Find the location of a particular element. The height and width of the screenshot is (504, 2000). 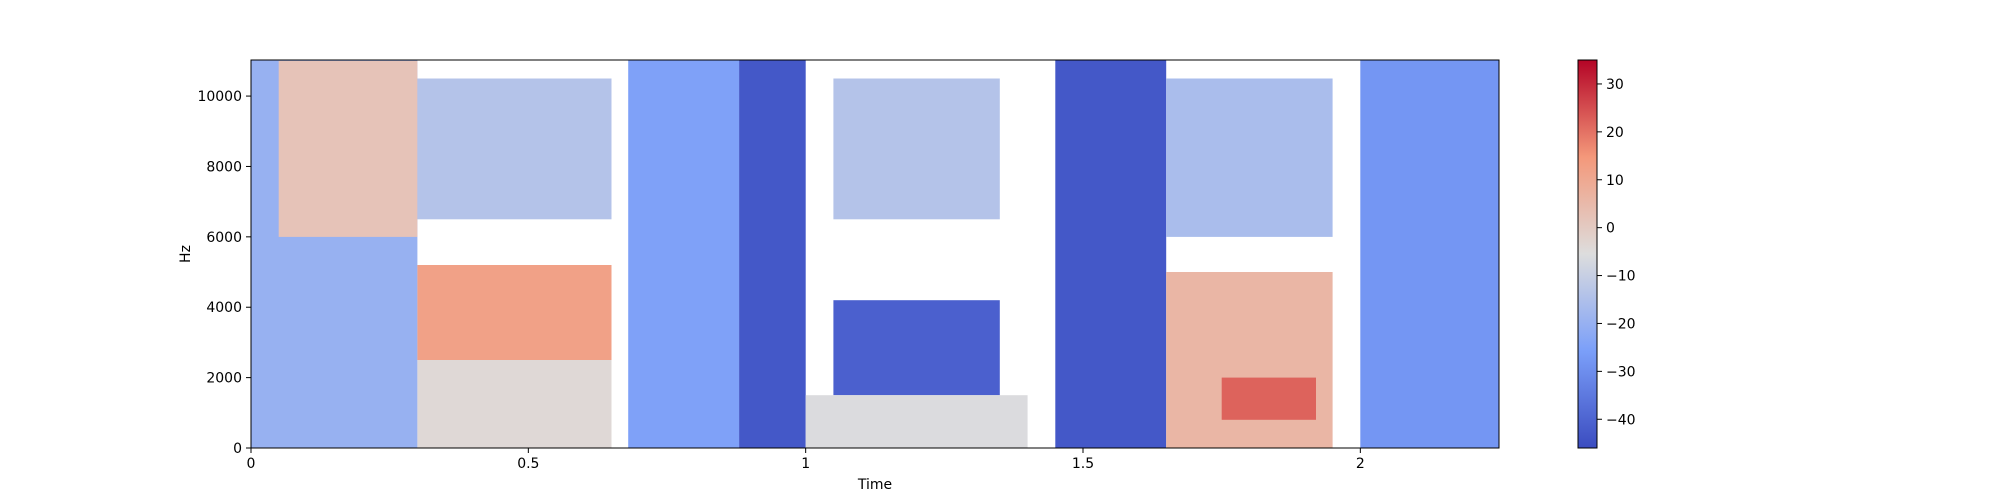

x-tick-label-0: 0 is located at coordinates (251, 464).